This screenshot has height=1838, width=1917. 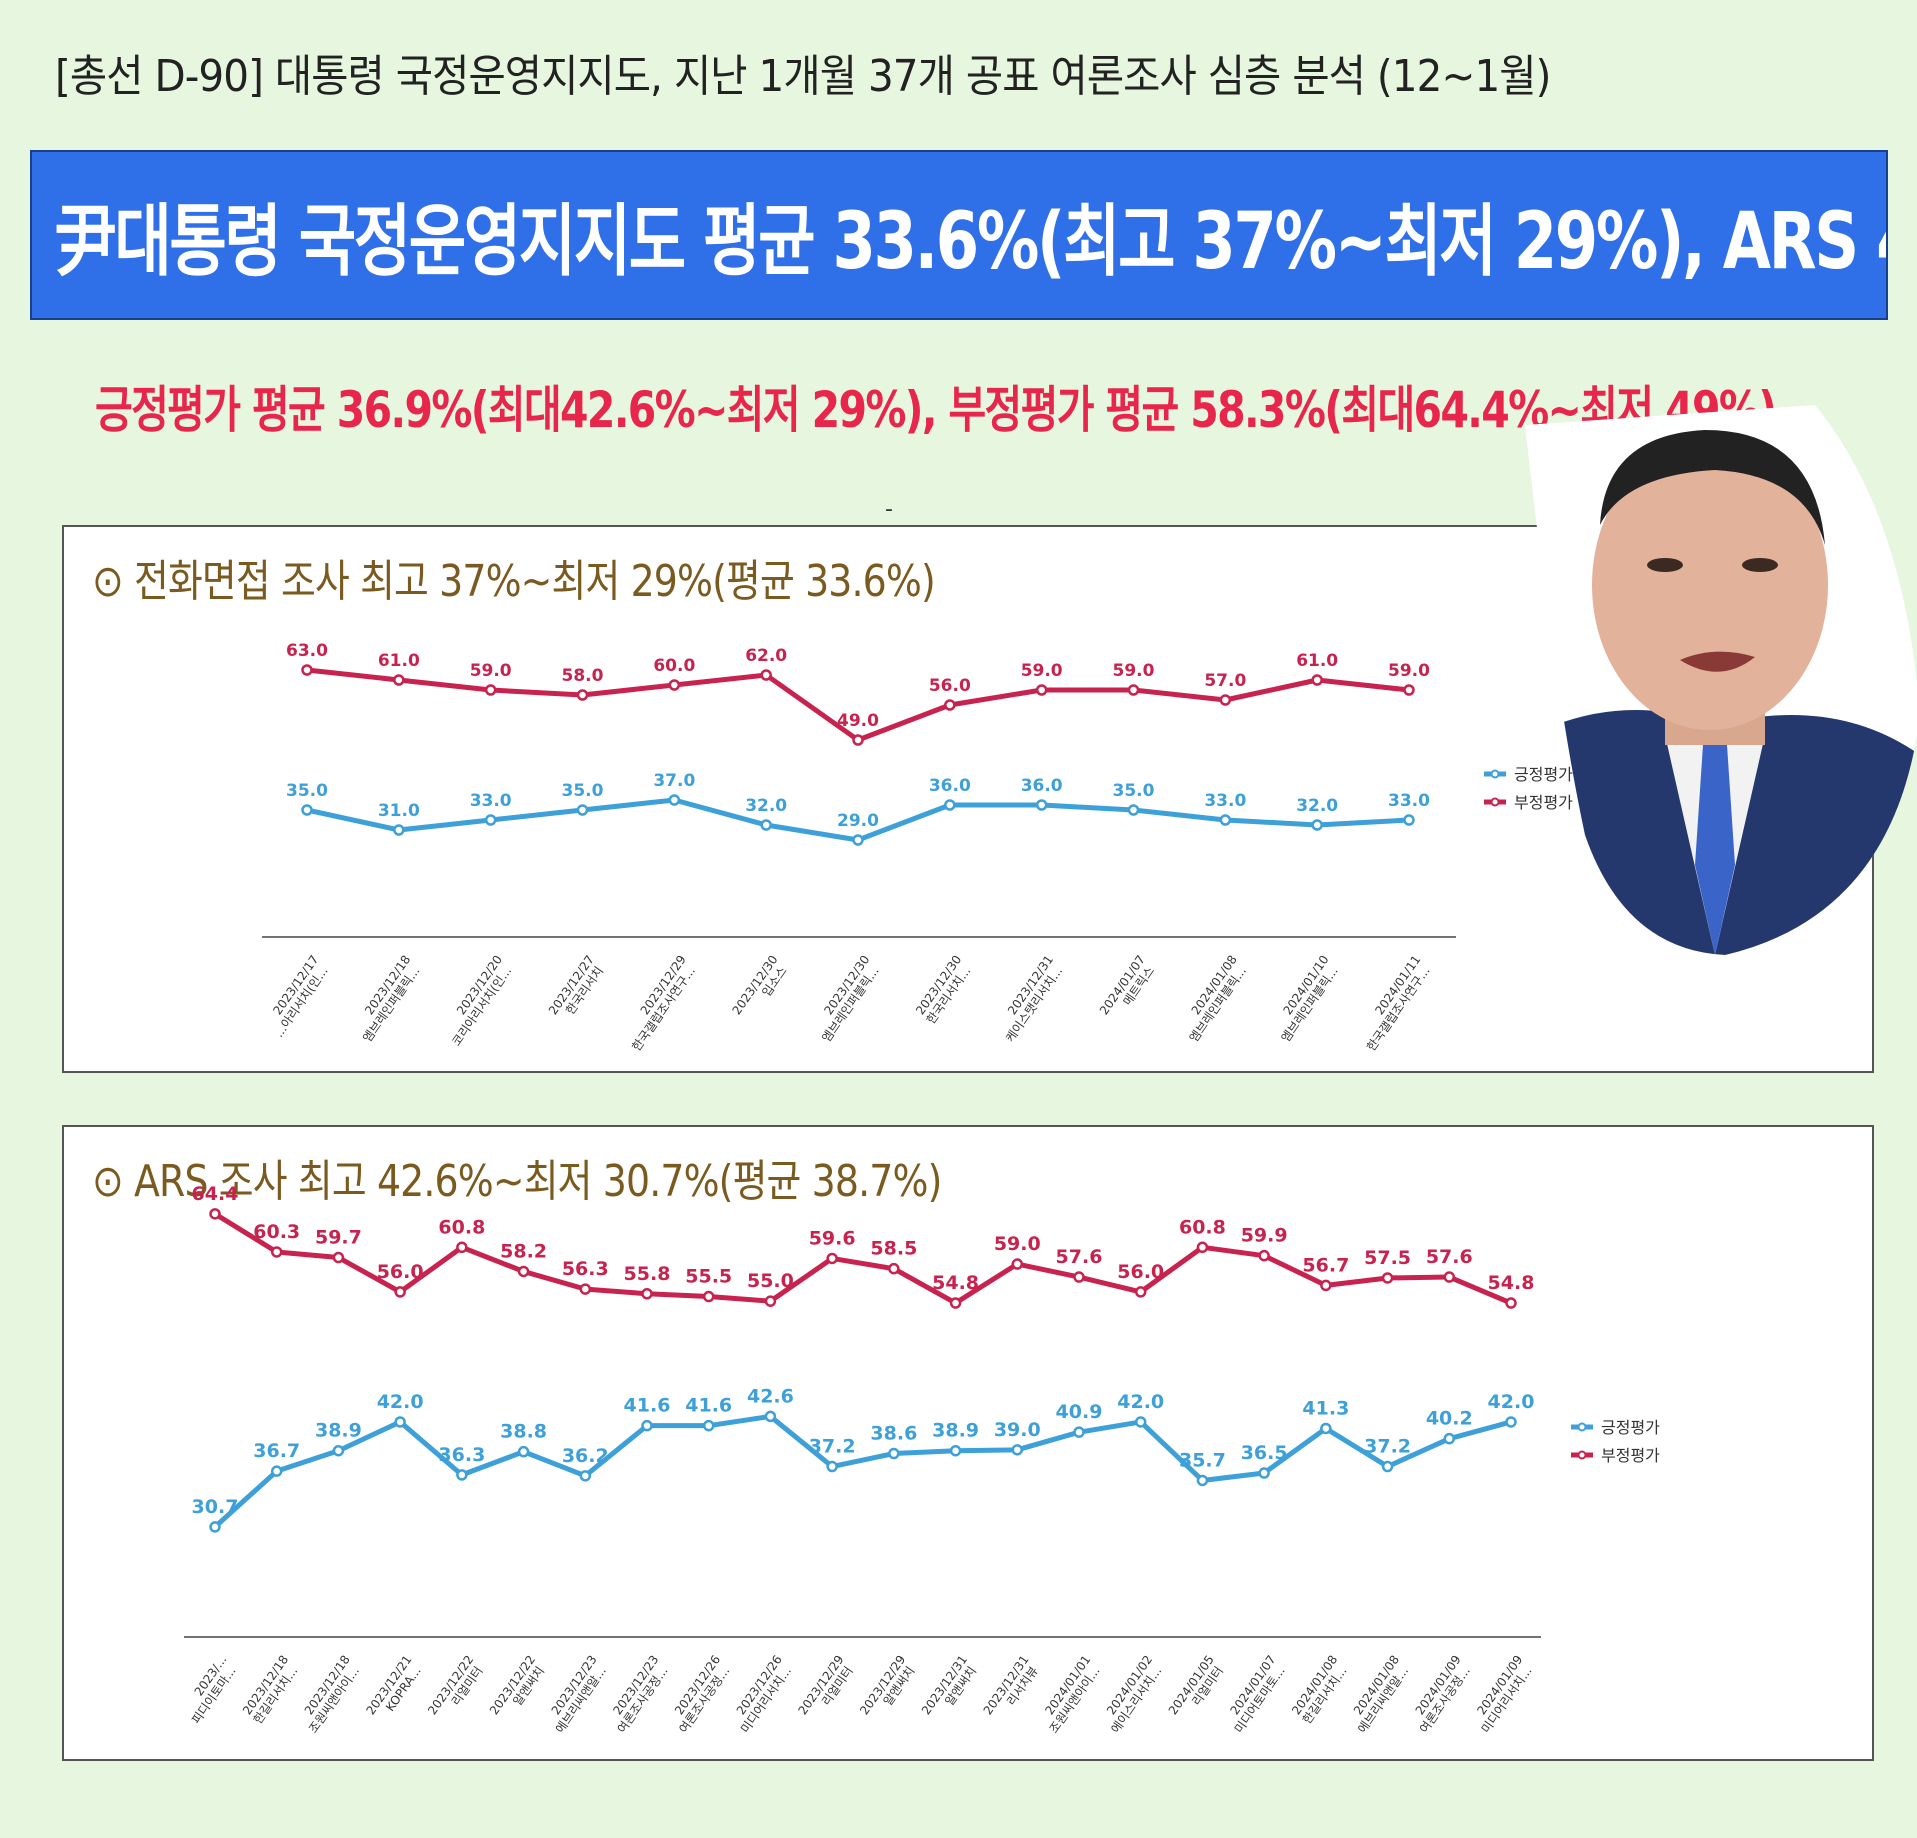 What do you see at coordinates (950, 686) in the screenshot?
I see `data-label: 56.0` at bounding box center [950, 686].